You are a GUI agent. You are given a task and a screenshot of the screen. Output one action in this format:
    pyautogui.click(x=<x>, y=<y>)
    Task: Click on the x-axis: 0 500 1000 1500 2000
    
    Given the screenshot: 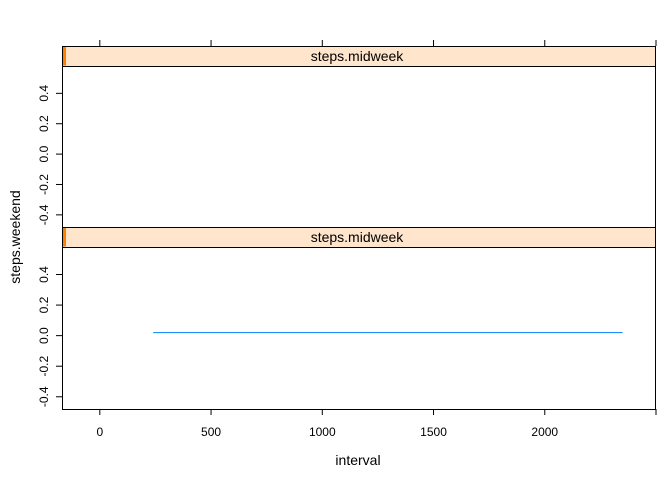 What is the action you would take?
    pyautogui.click(x=376, y=424)
    